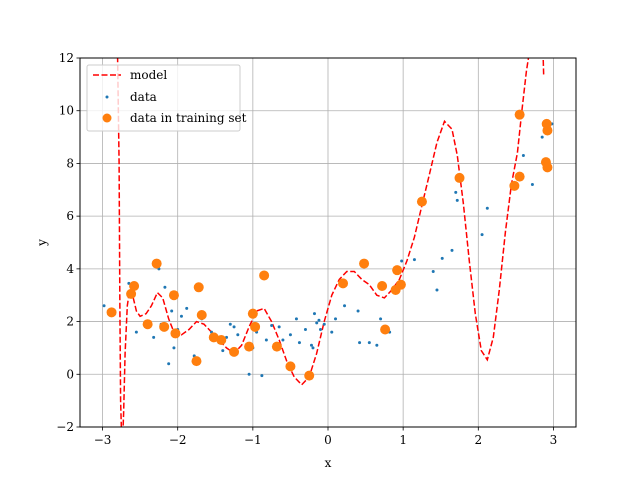 The image size is (640, 480). Describe the element at coordinates (66, 111) in the screenshot. I see `y-tick-label: 10` at that location.